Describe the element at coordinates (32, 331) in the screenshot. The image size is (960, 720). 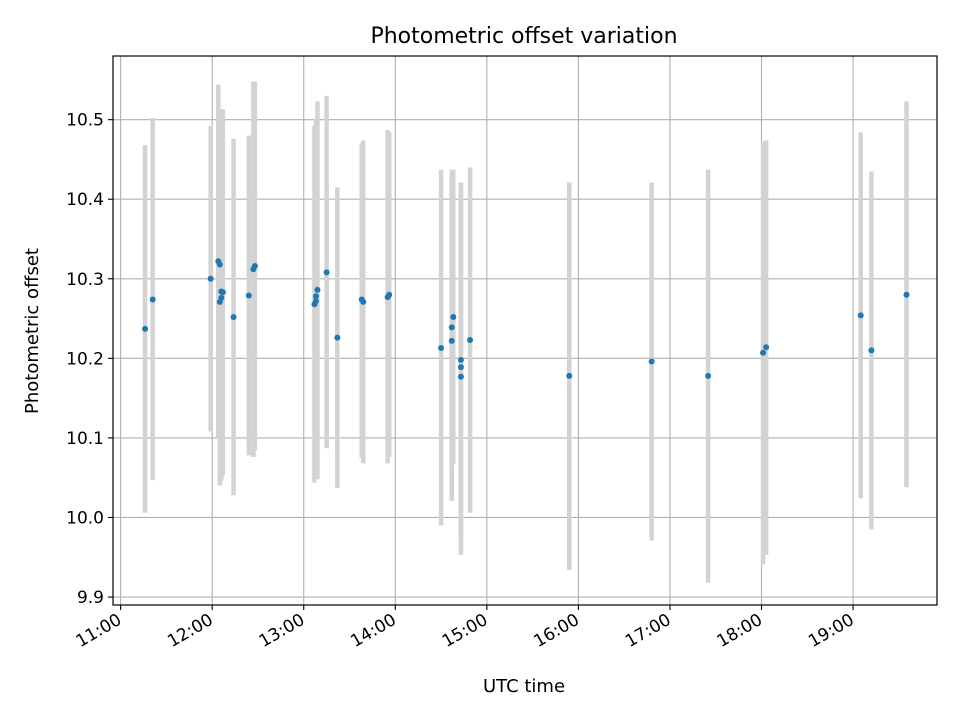
I see `y-axis-label: Photometric offset` at that location.